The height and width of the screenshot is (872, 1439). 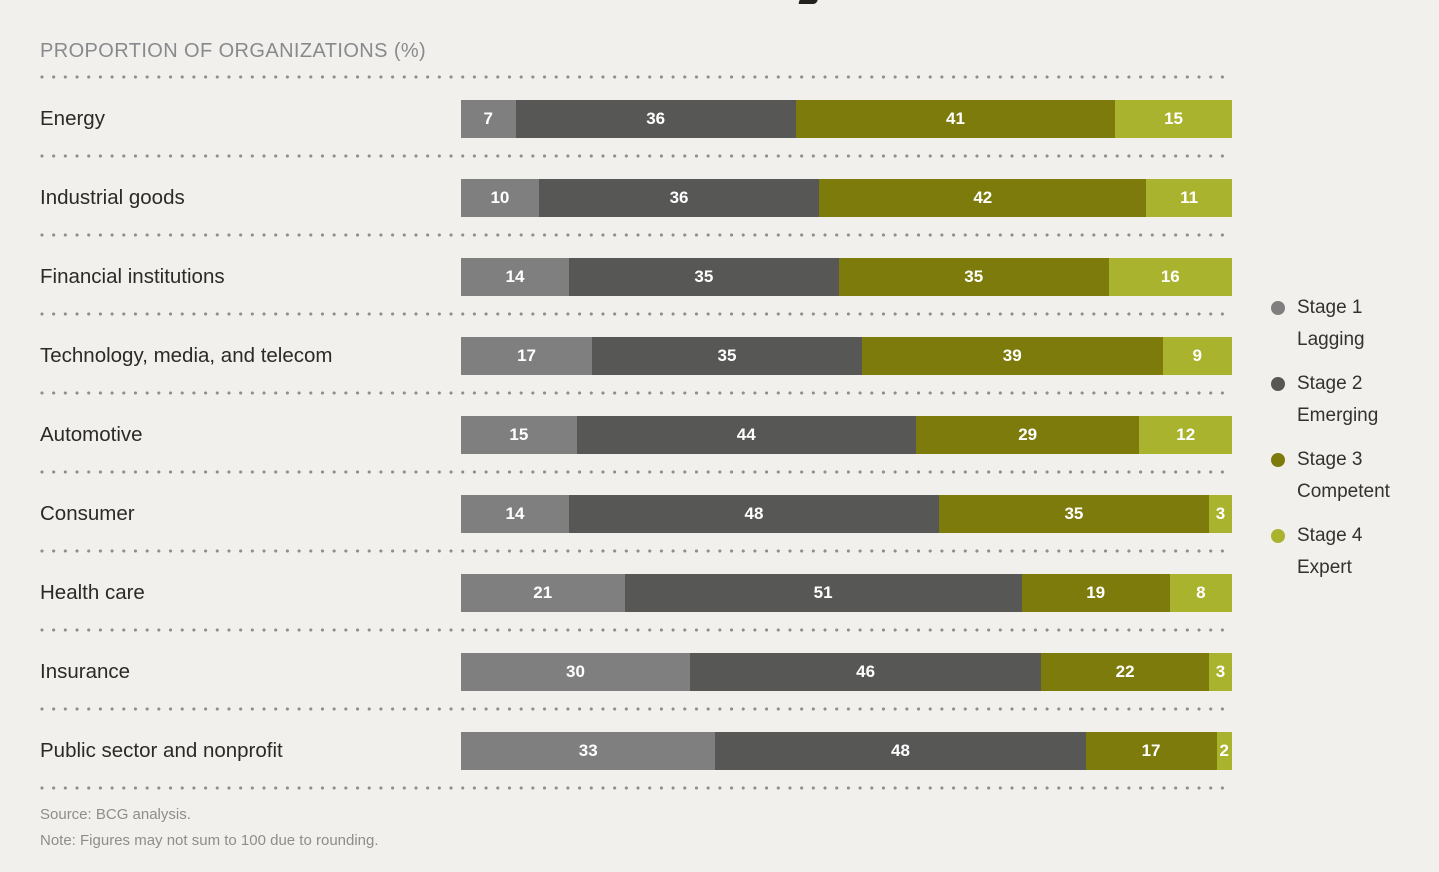 I want to click on row-label: Consumer, so click(x=87, y=513).